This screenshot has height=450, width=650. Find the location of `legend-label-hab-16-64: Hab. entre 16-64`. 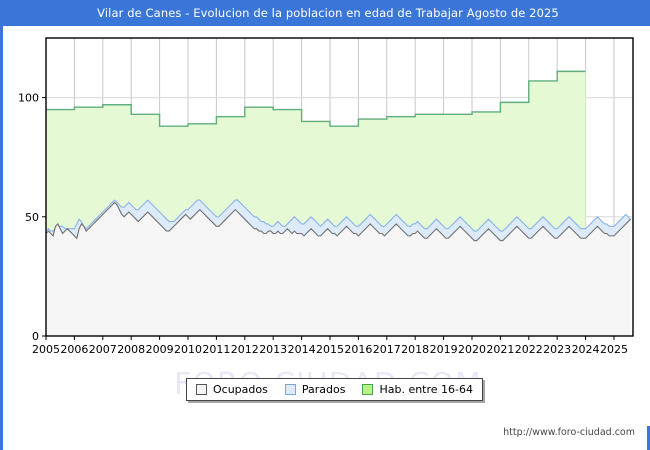

legend-label-hab-16-64: Hab. entre 16-64 is located at coordinates (426, 389).